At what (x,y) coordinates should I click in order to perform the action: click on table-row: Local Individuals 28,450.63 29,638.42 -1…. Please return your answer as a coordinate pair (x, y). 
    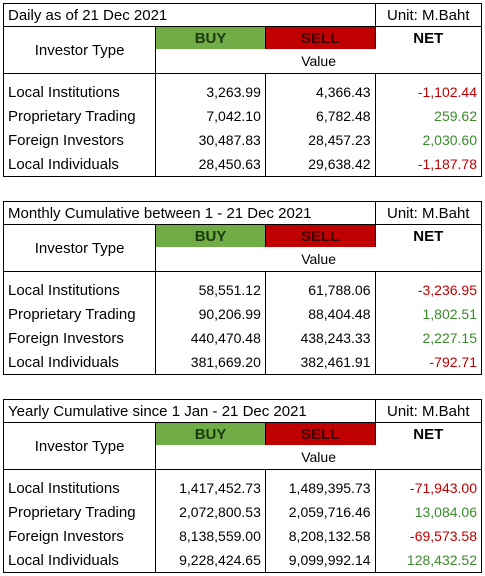
    Looking at the image, I should click on (242, 164).